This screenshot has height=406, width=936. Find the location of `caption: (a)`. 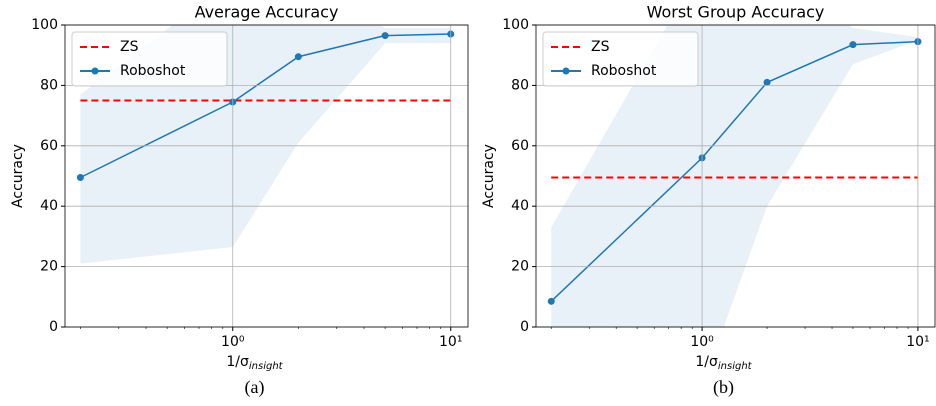

caption: (a) is located at coordinates (255, 387).